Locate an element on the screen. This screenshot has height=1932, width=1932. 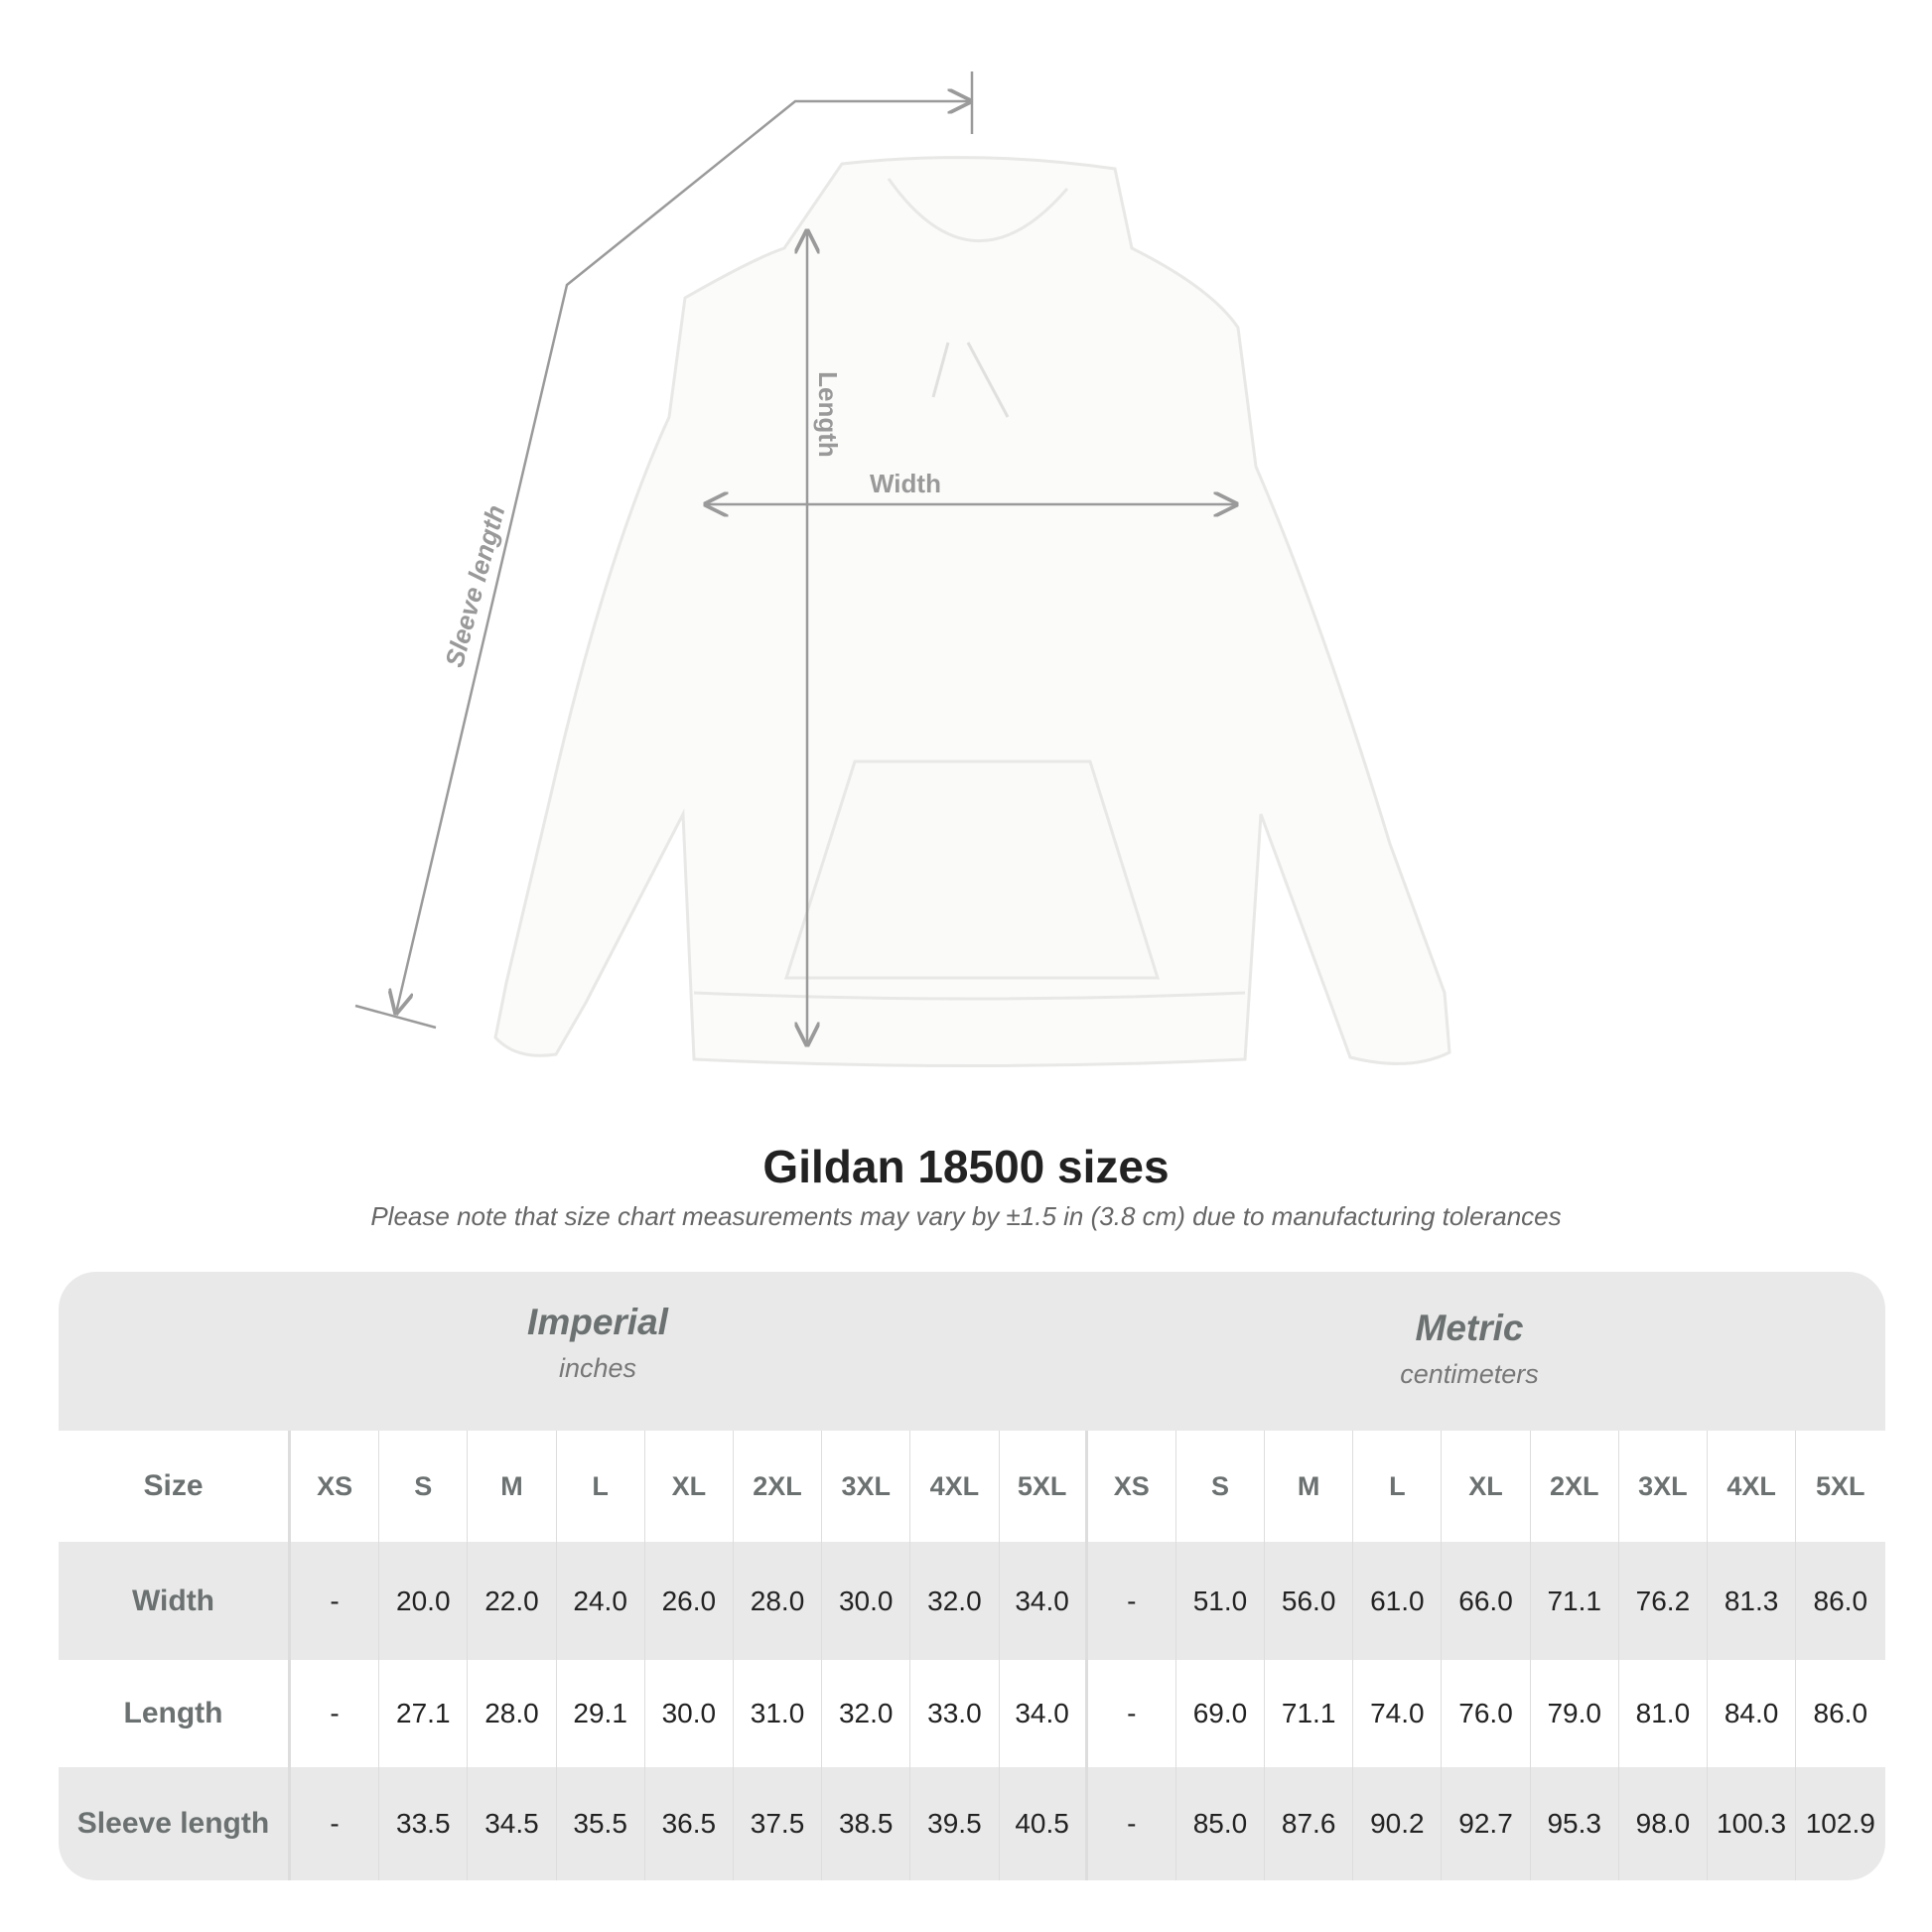
table-cell: 76.0 is located at coordinates (1486, 1714).